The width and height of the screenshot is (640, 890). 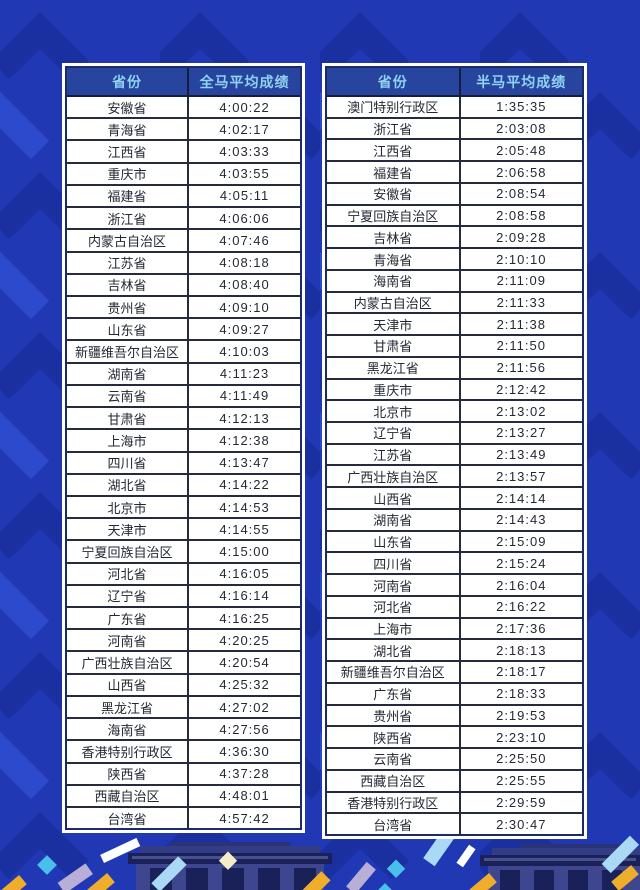 What do you see at coordinates (183, 774) in the screenshot?
I see `table-row: 陕西省 4:37:28` at bounding box center [183, 774].